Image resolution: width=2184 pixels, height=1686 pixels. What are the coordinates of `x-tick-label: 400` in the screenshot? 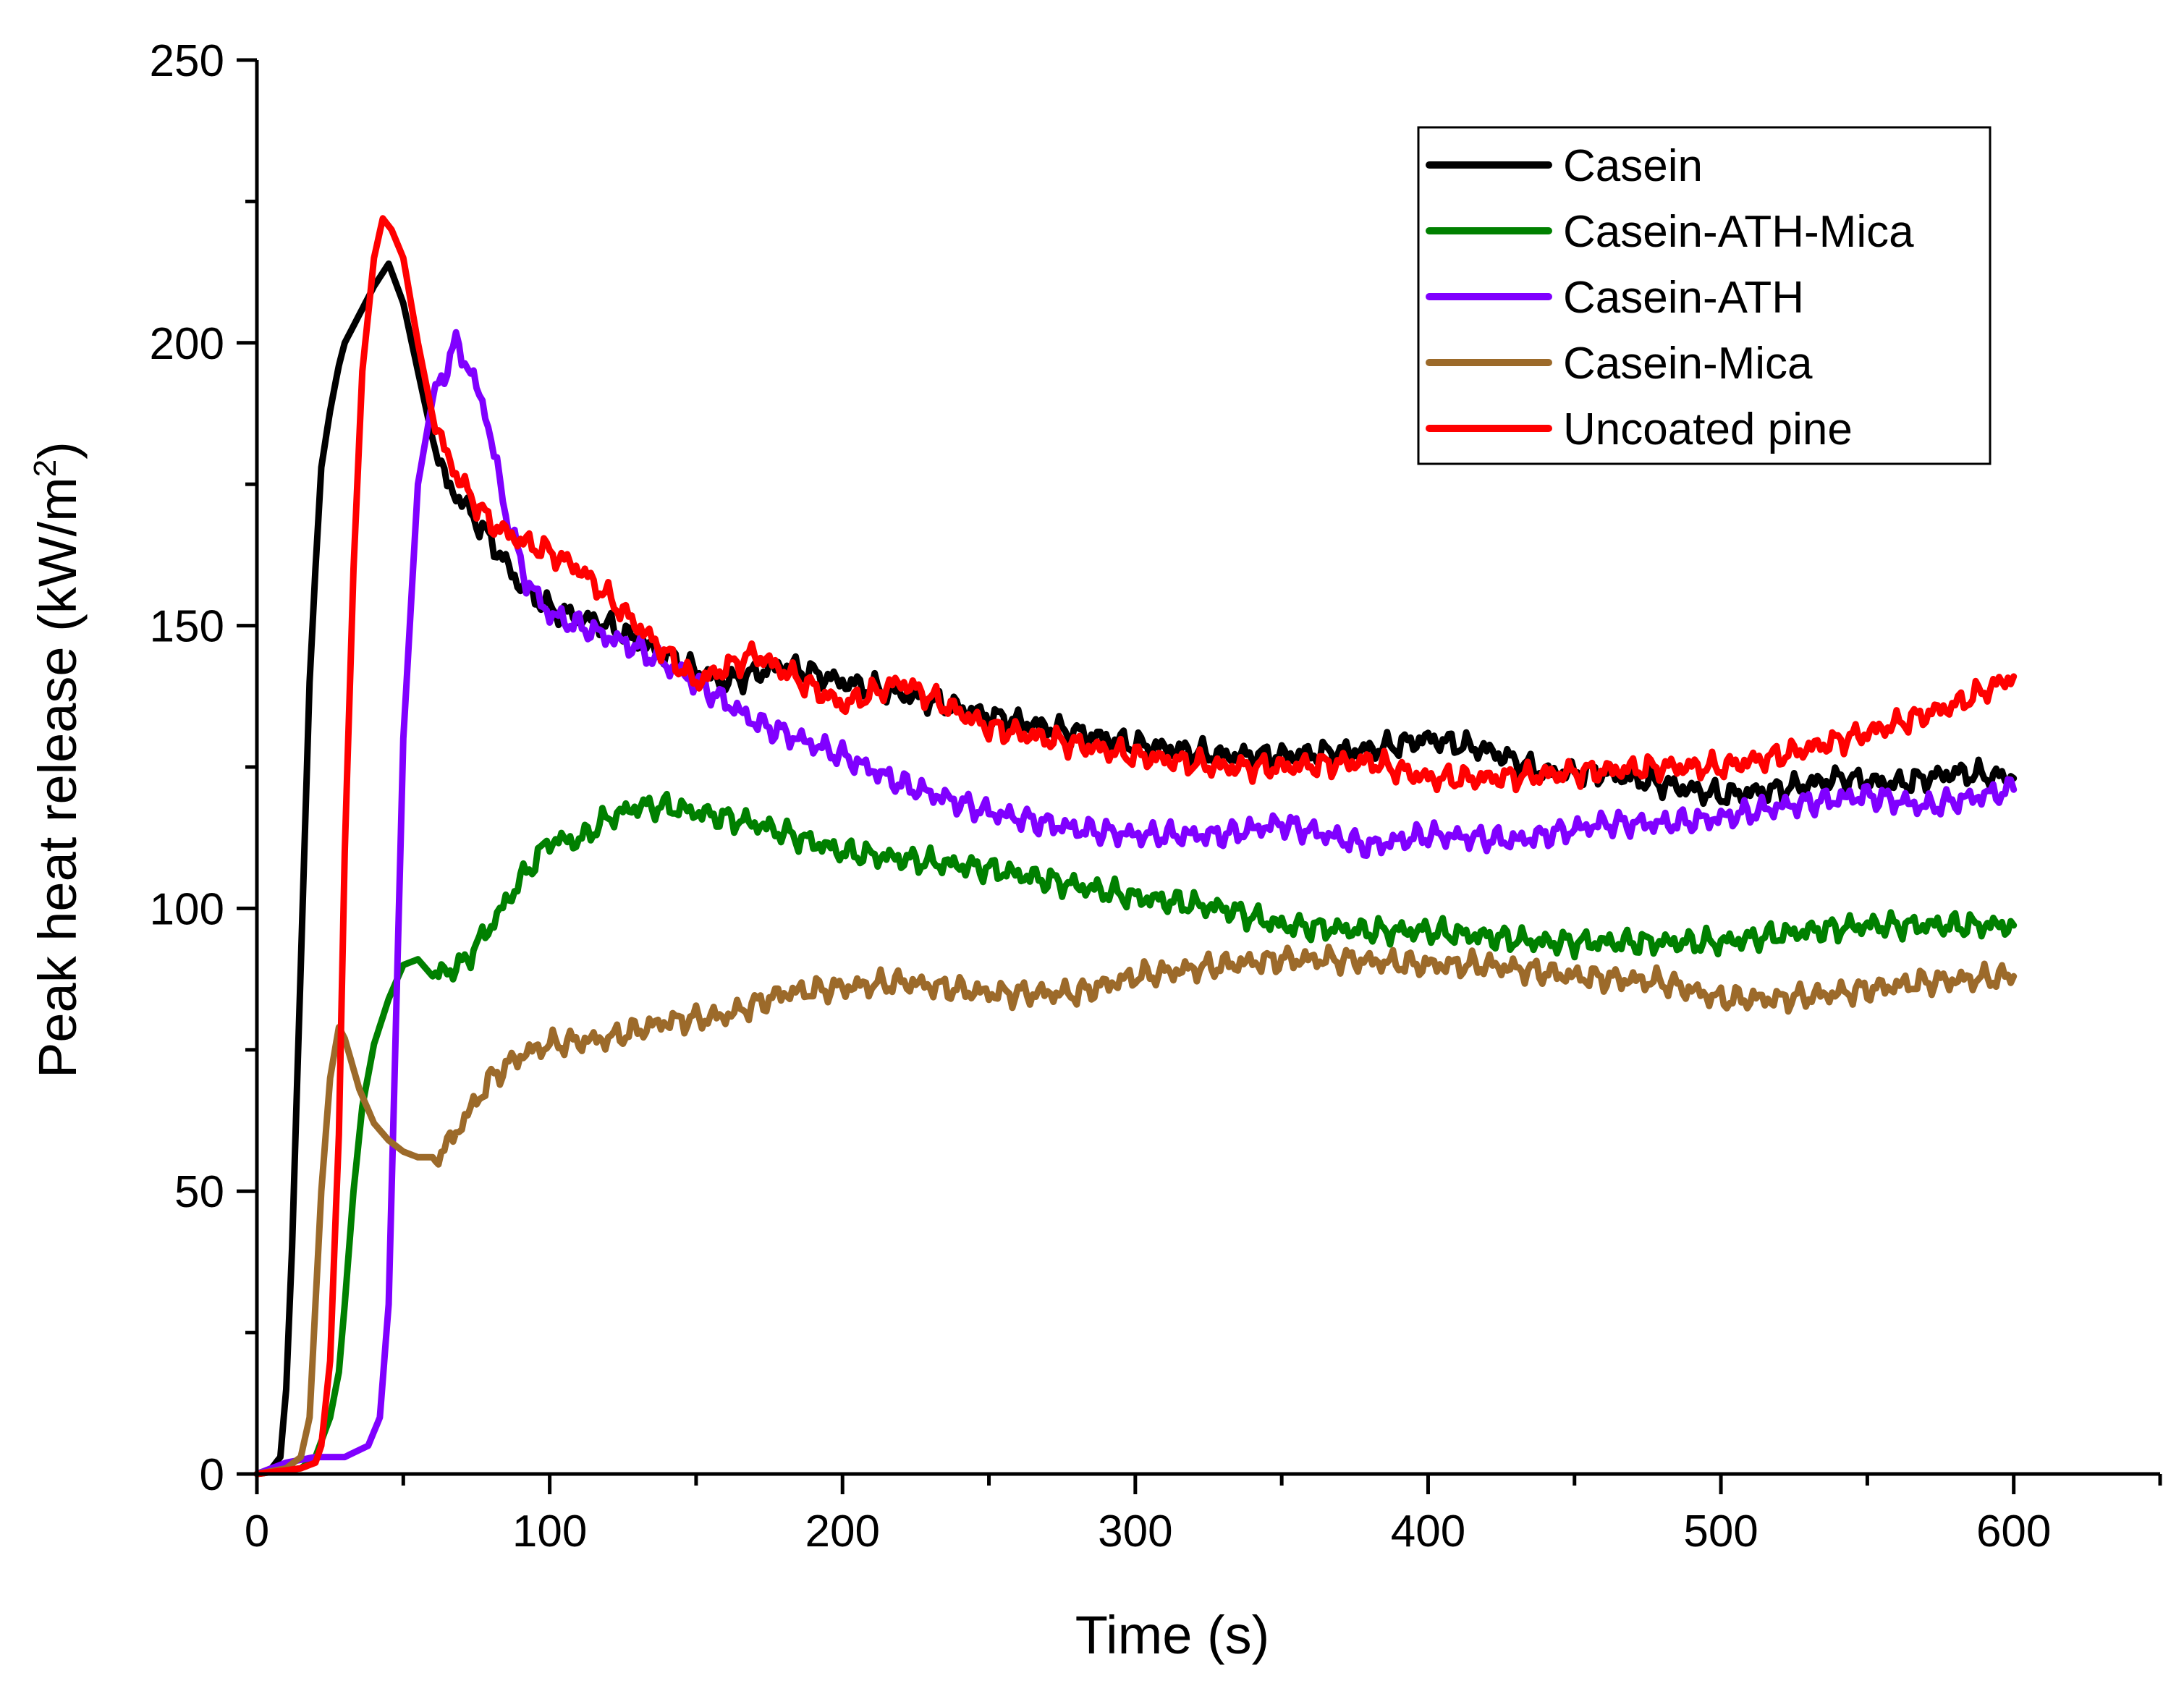 It's located at (1428, 1531).